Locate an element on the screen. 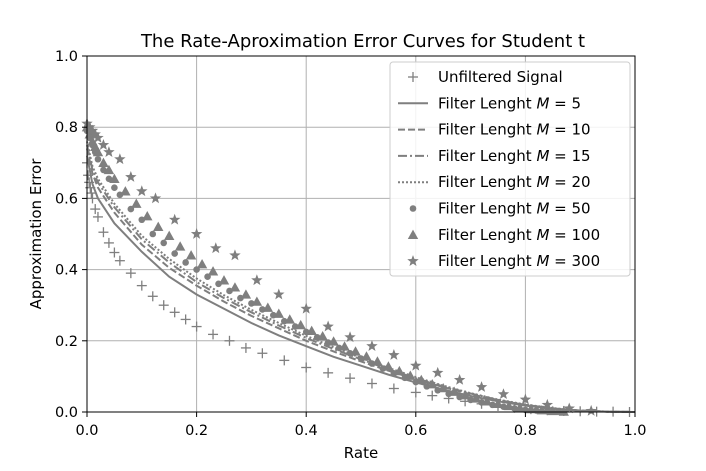 The image size is (706, 471). legend-item: Filter Lenght M = 15 is located at coordinates (494, 156).